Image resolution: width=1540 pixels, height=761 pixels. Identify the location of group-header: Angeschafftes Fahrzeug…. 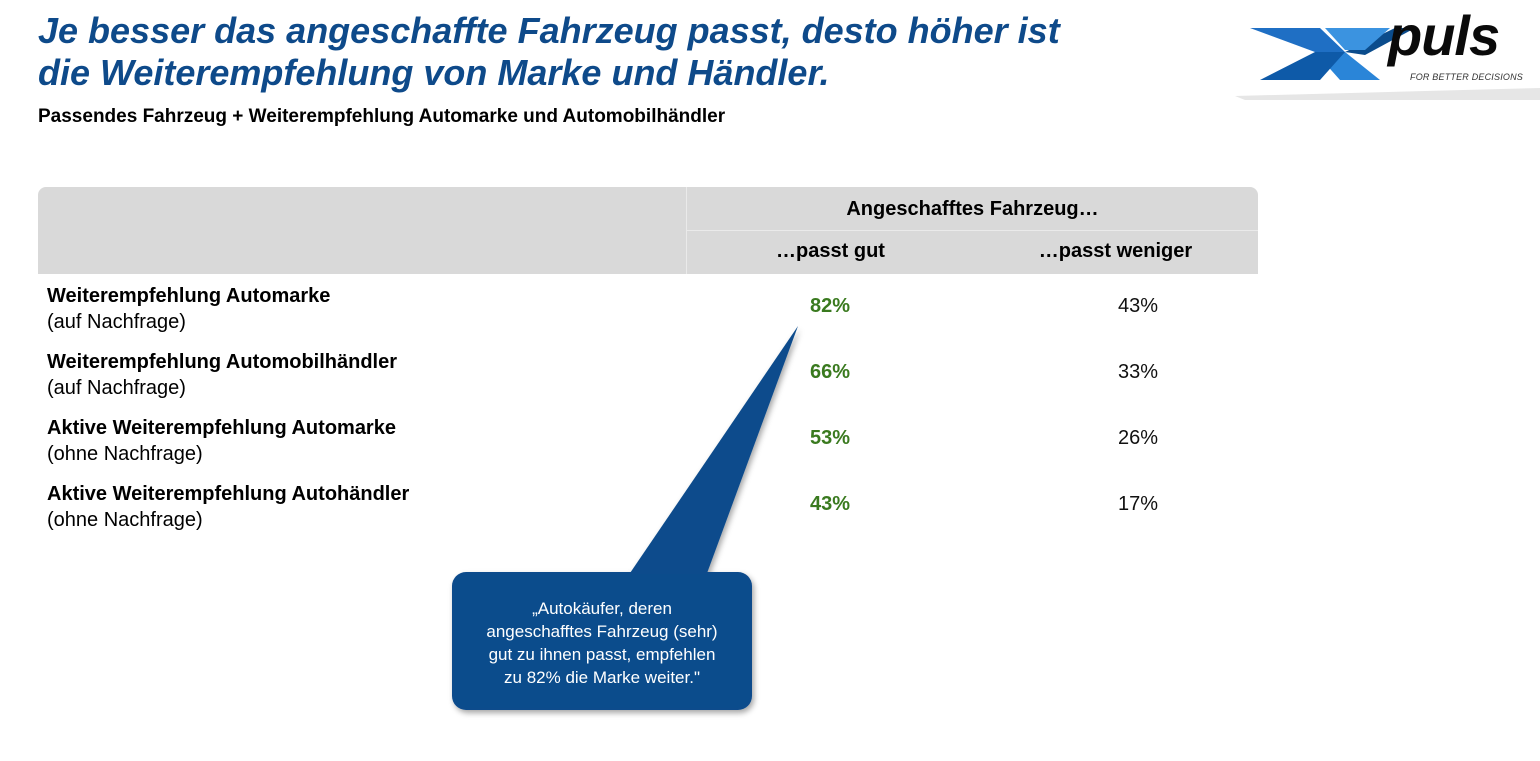
(972, 209).